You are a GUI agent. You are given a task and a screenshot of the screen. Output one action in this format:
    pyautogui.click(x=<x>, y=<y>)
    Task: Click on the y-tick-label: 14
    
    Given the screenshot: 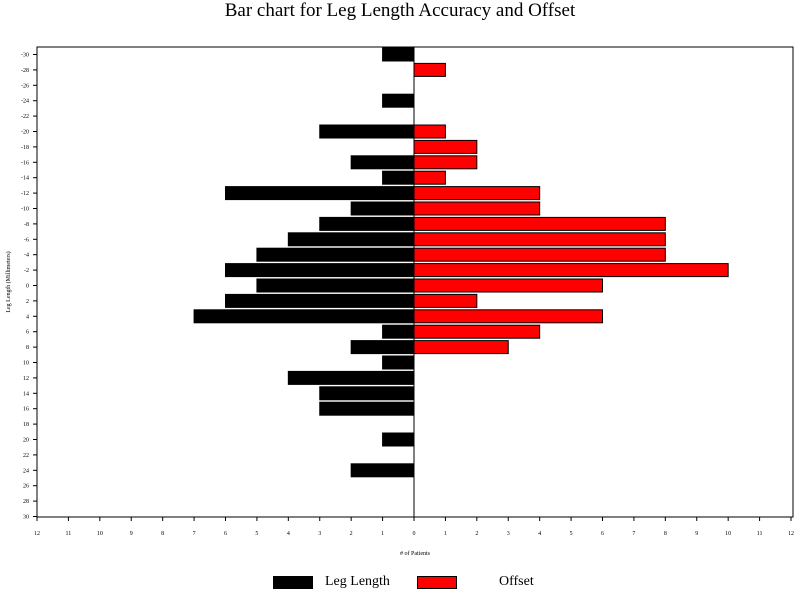 What is the action you would take?
    pyautogui.click(x=26, y=394)
    